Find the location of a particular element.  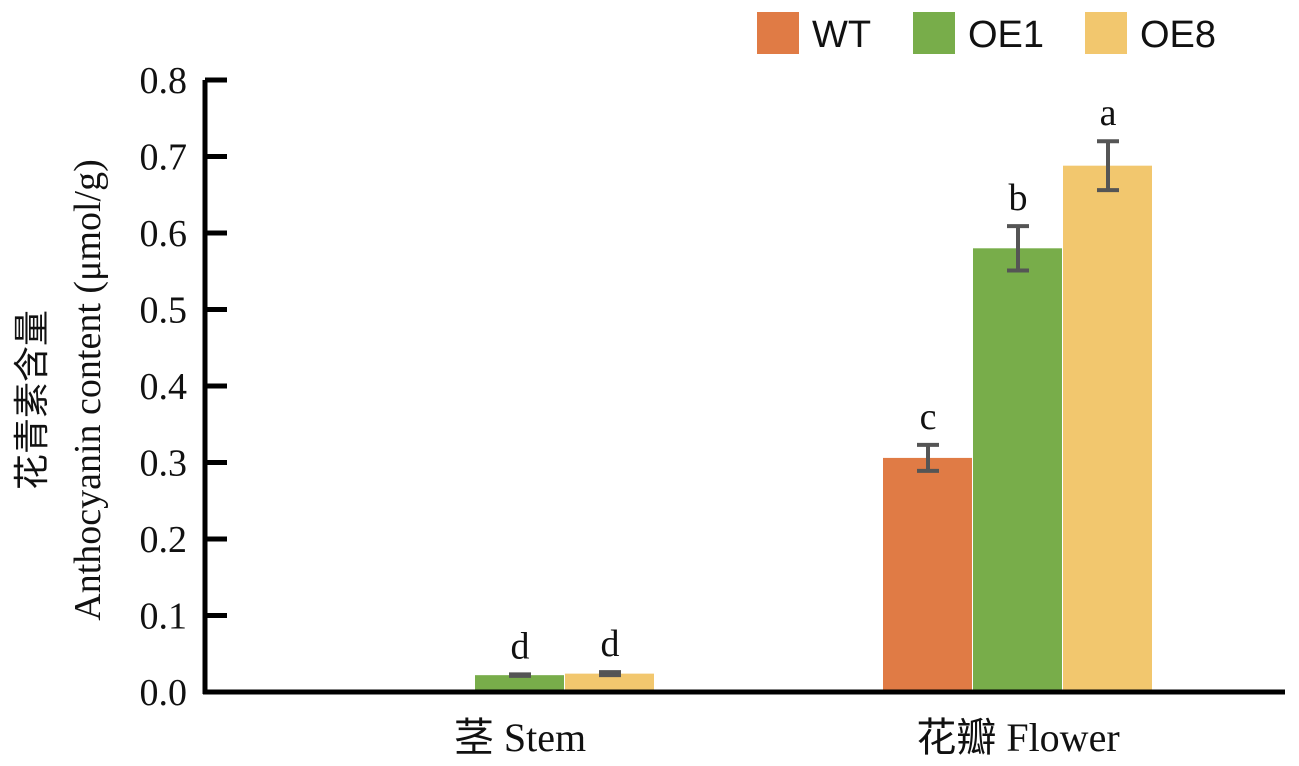

sig-label-oe1-1: b is located at coordinates (1018, 198).